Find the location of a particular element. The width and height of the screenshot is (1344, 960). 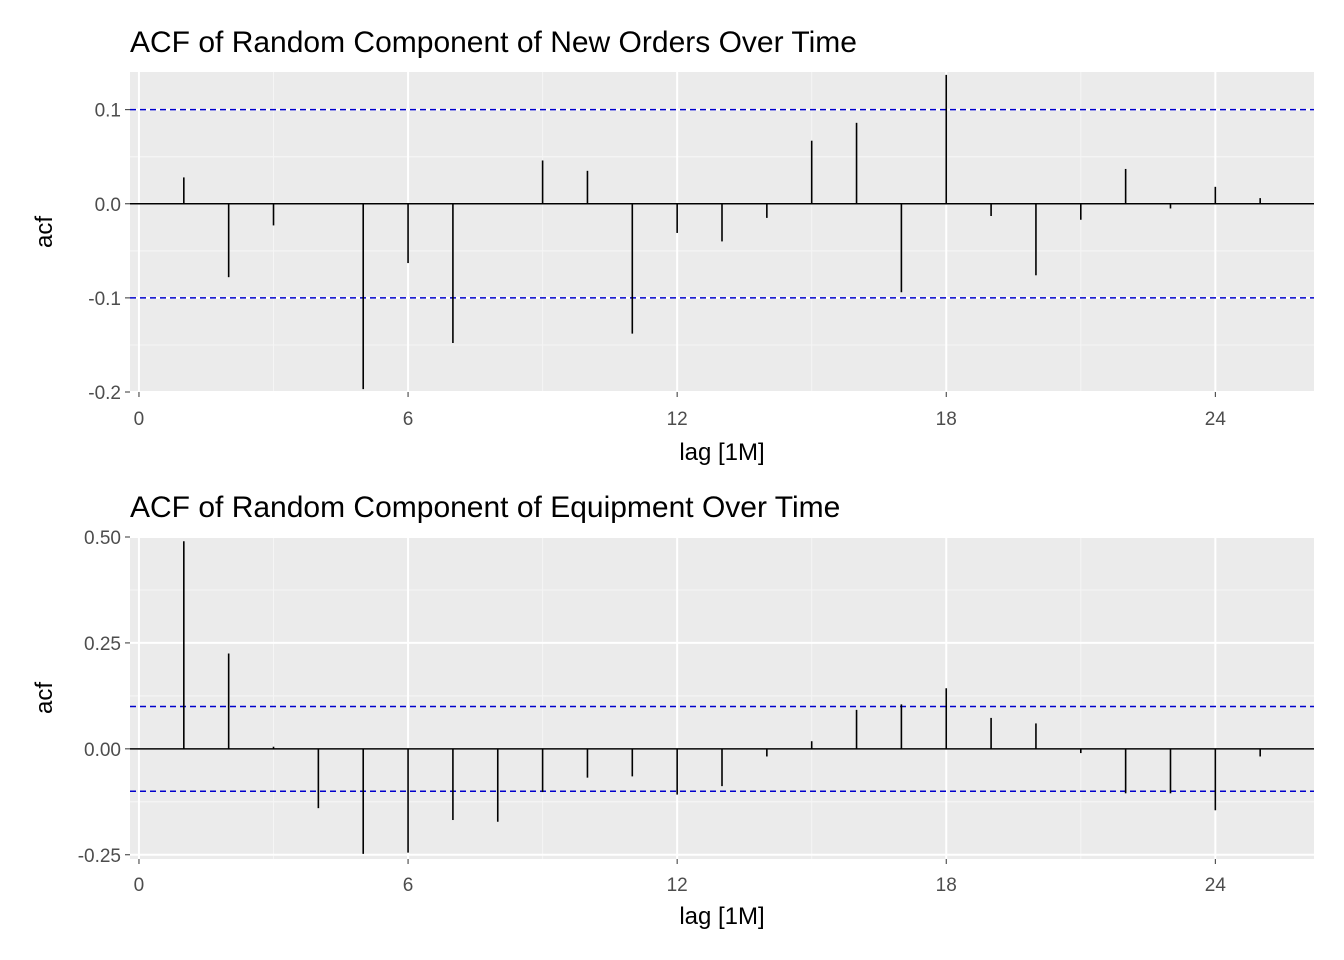

y-tick-label: 0.25 is located at coordinates (102, 644).